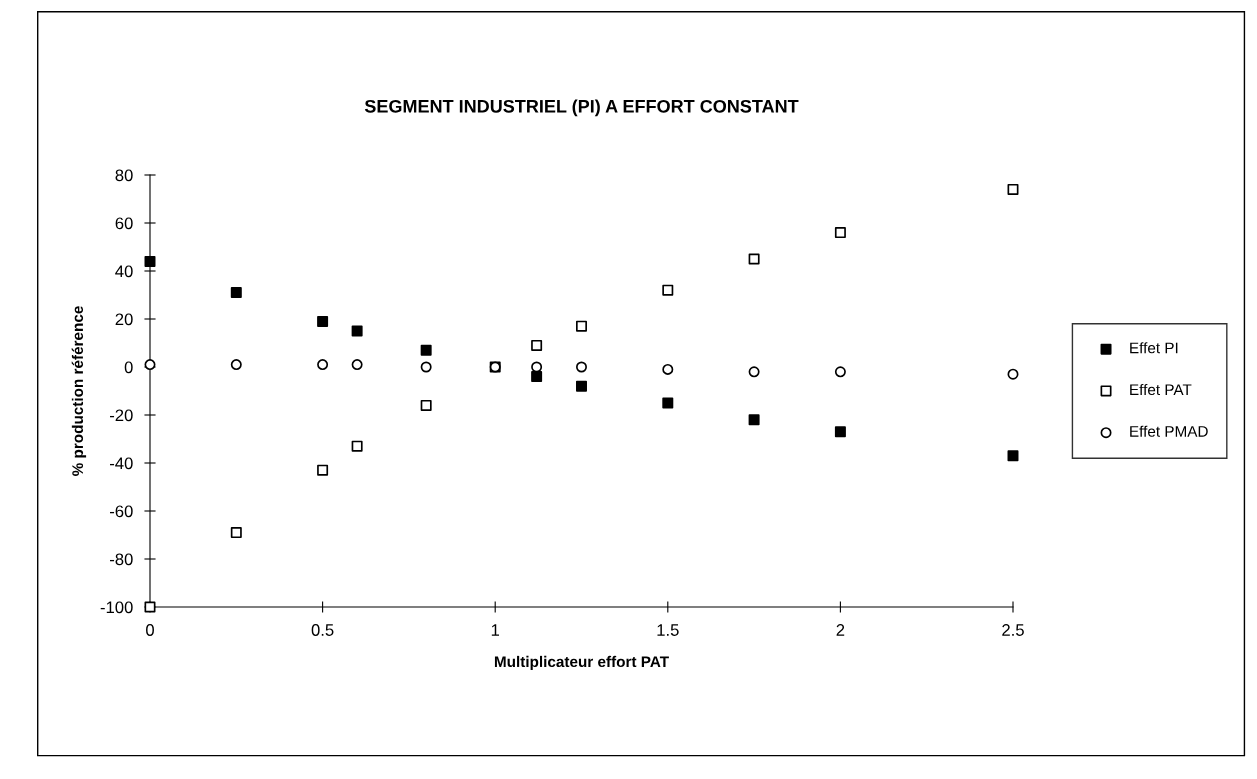 This screenshot has width=1257, height=779. Describe the element at coordinates (668, 630) in the screenshot. I see `x-tick-label: 1.5` at that location.